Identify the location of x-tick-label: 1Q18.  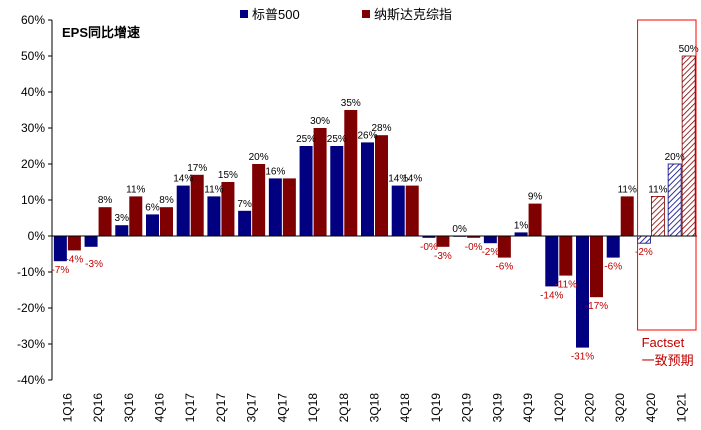
(313, 408).